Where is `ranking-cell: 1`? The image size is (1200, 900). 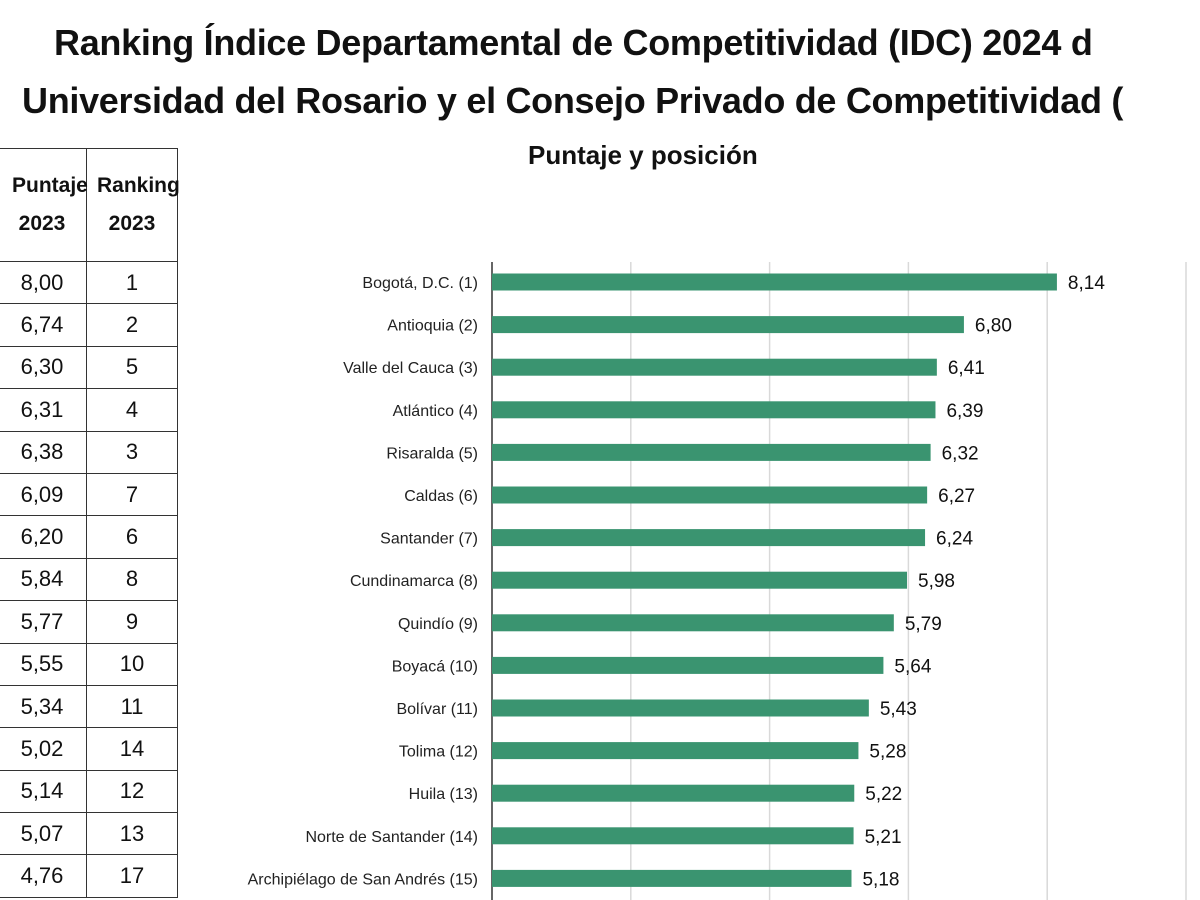 ranking-cell: 1 is located at coordinates (132, 282).